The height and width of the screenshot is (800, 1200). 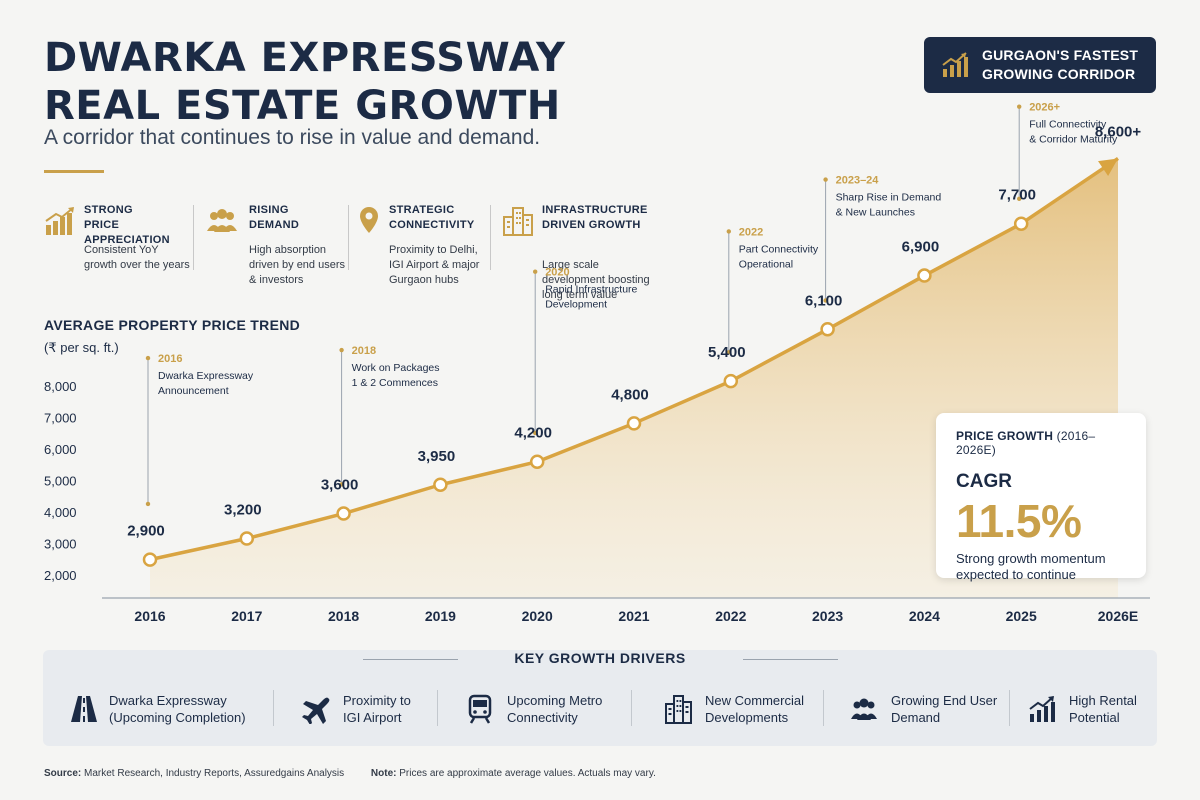 I want to click on feature-divider, so click(x=490, y=237).